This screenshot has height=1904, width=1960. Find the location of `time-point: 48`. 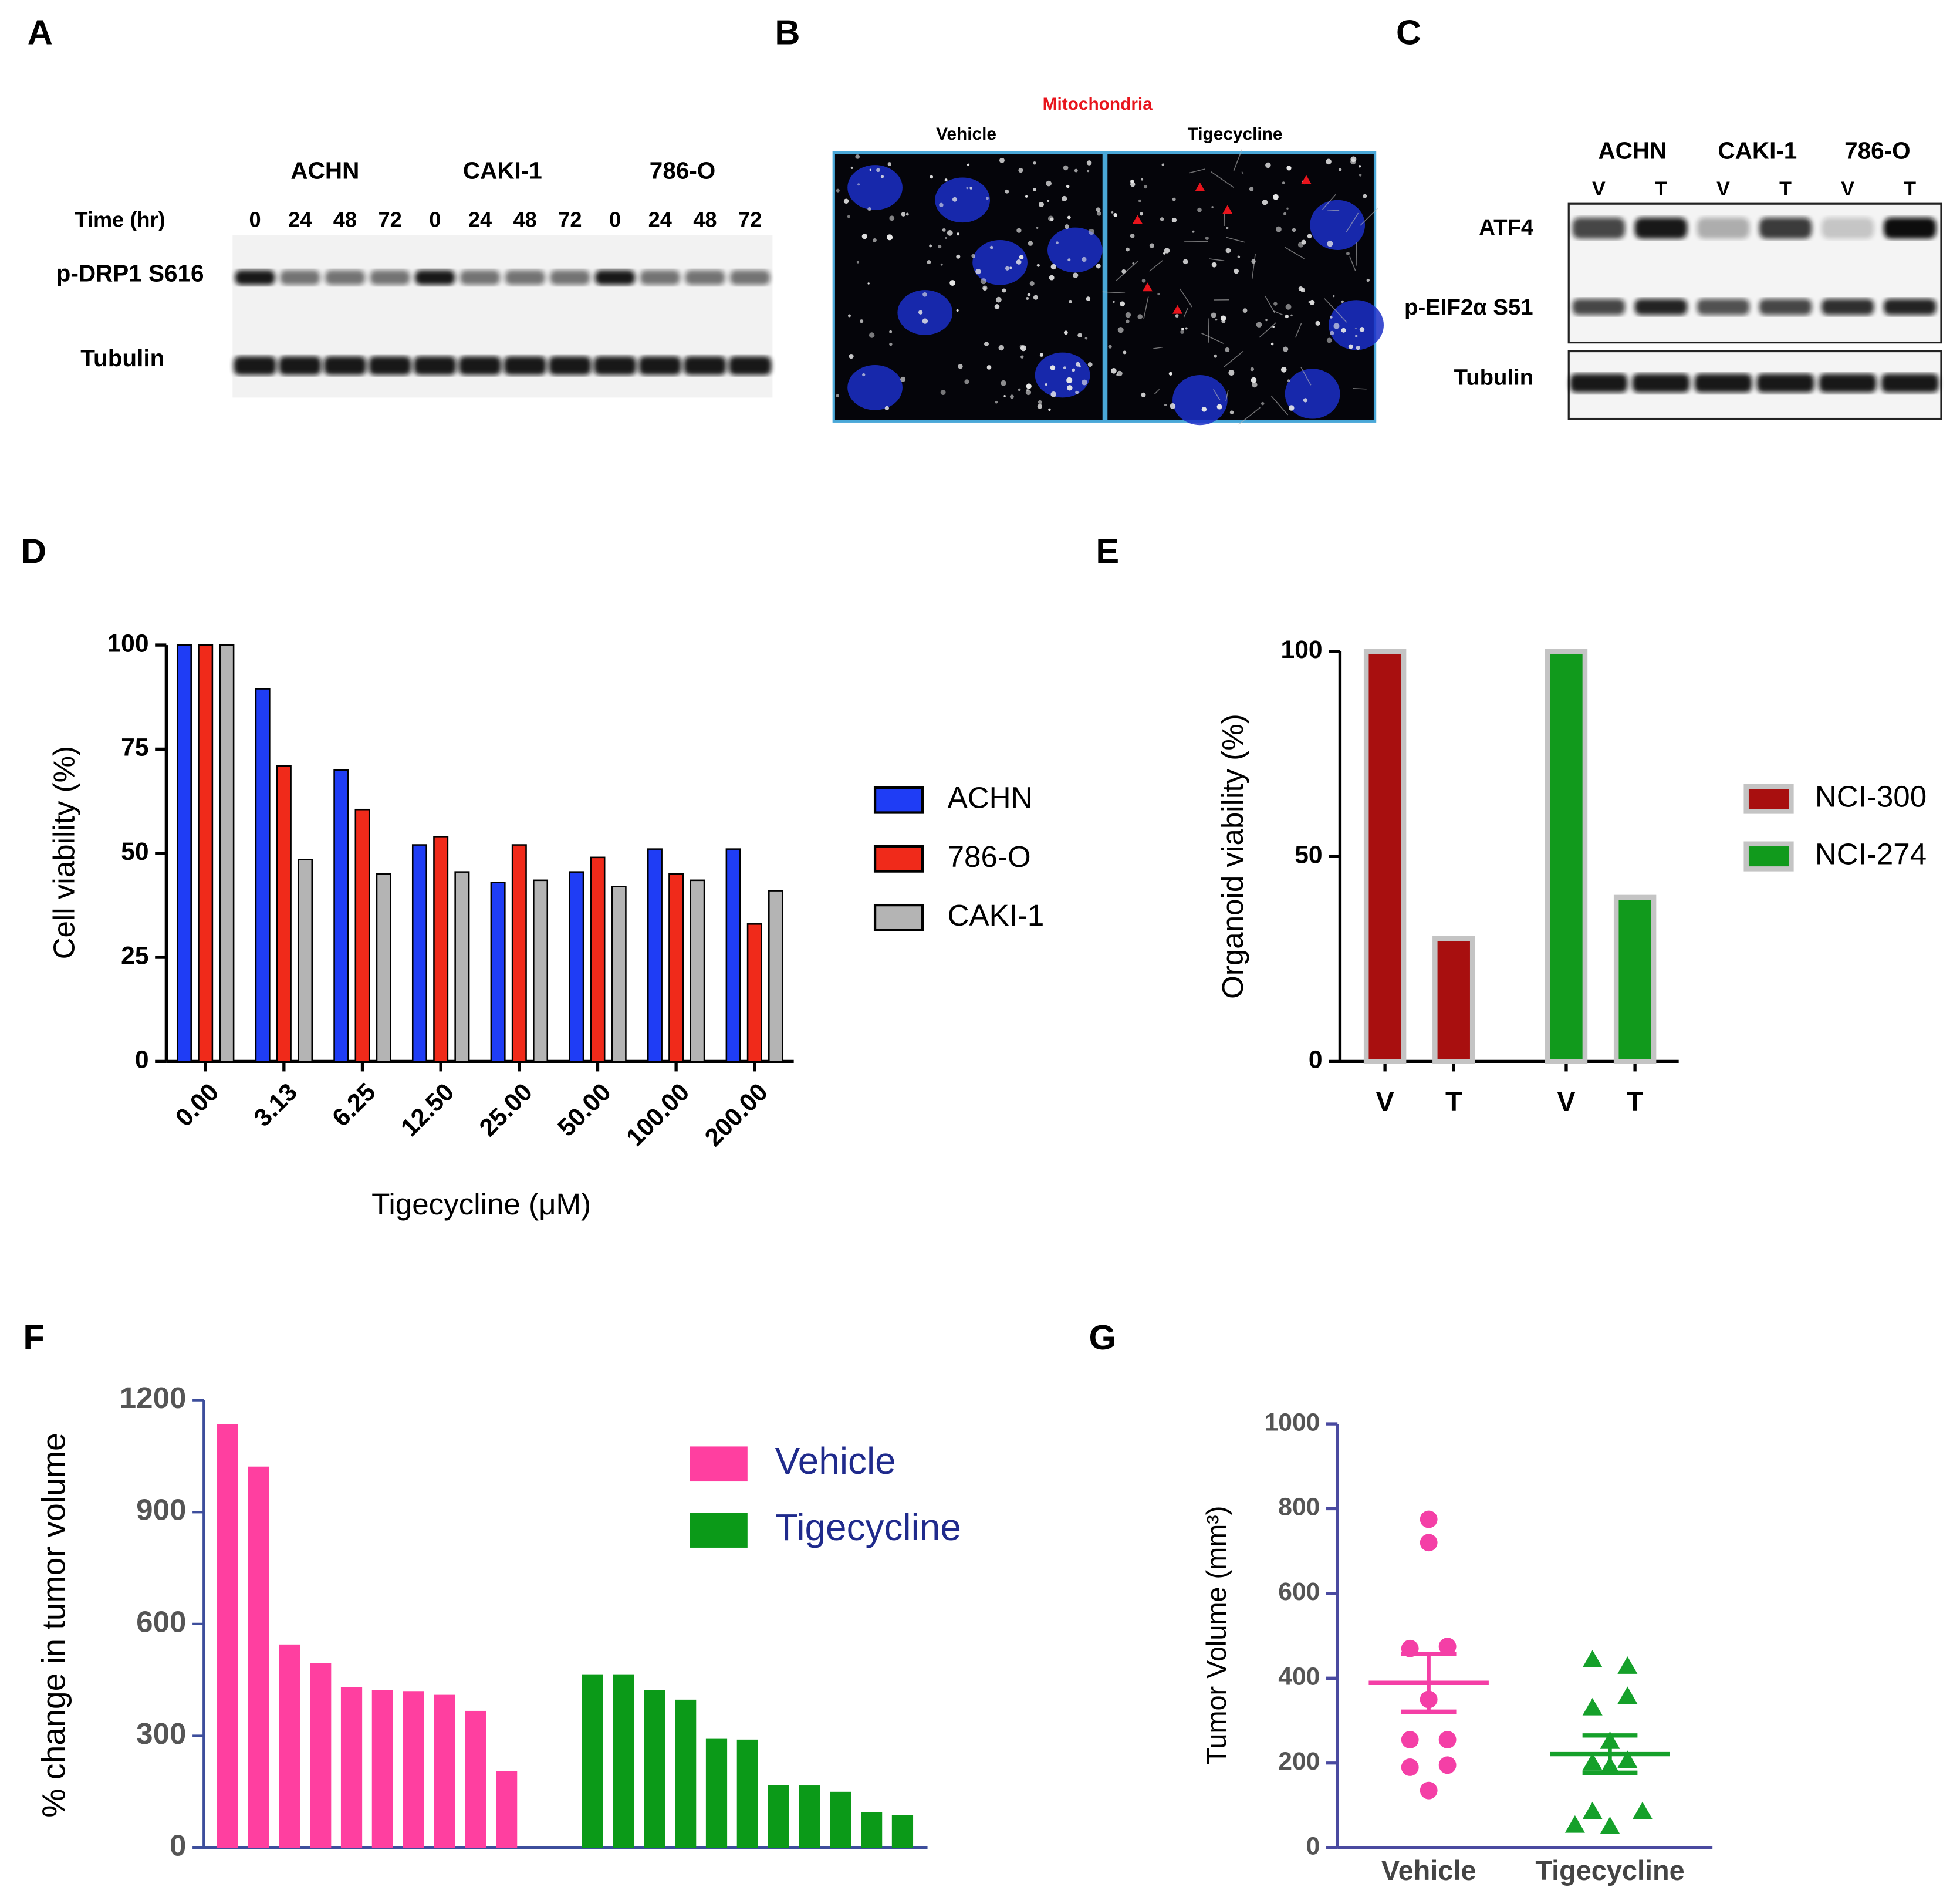

time-point: 48 is located at coordinates (525, 220).